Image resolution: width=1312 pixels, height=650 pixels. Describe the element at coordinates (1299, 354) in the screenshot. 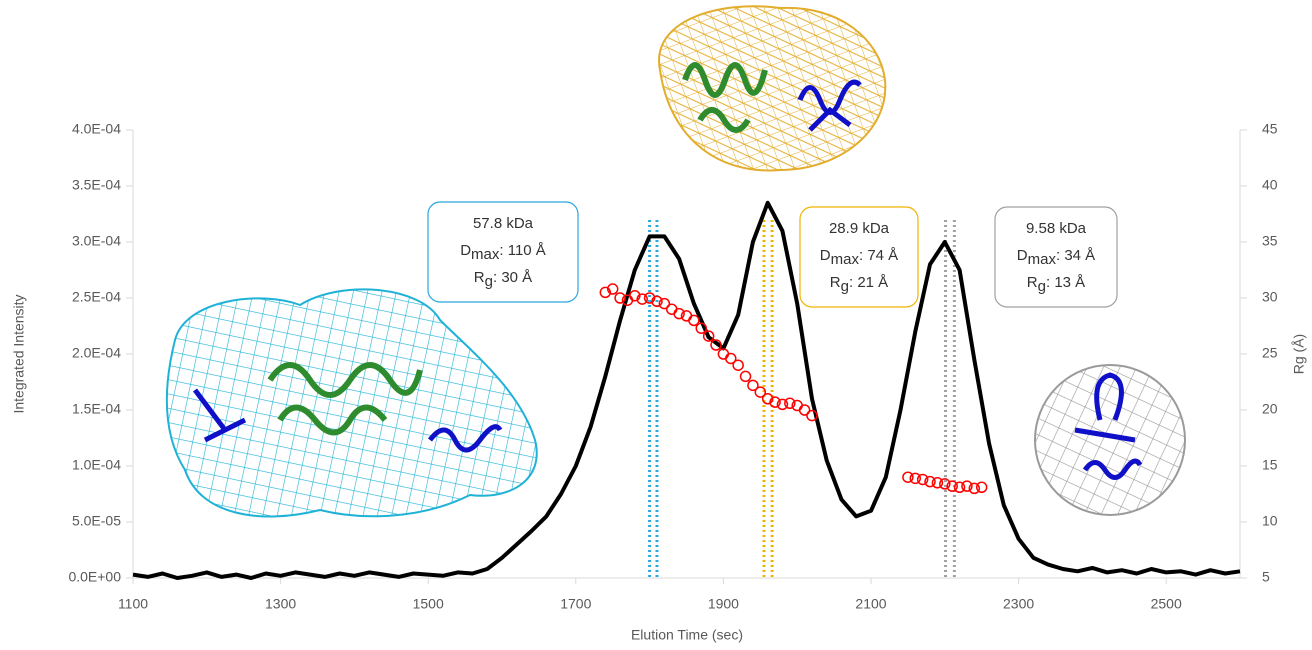

I see `y2-axis-title: Rg (Å)` at that location.